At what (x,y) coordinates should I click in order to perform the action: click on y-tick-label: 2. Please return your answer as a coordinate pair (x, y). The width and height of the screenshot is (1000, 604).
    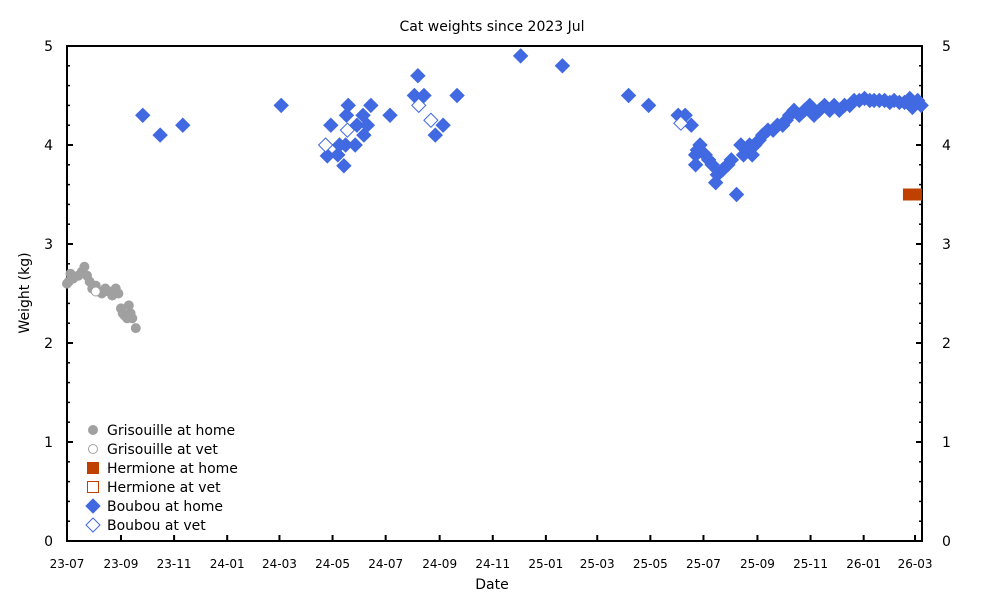
    Looking at the image, I should click on (48, 344).